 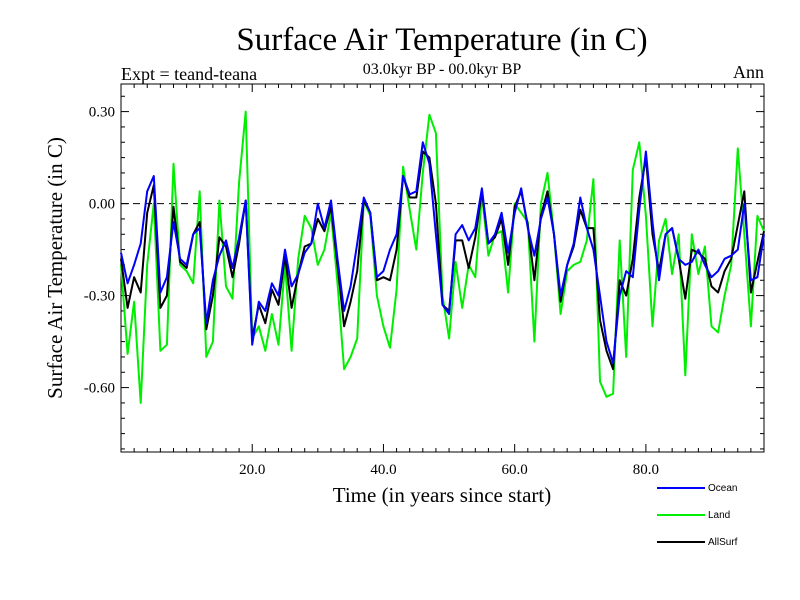 What do you see at coordinates (722, 488) in the screenshot?
I see `legend-label-ocean: Ocean` at bounding box center [722, 488].